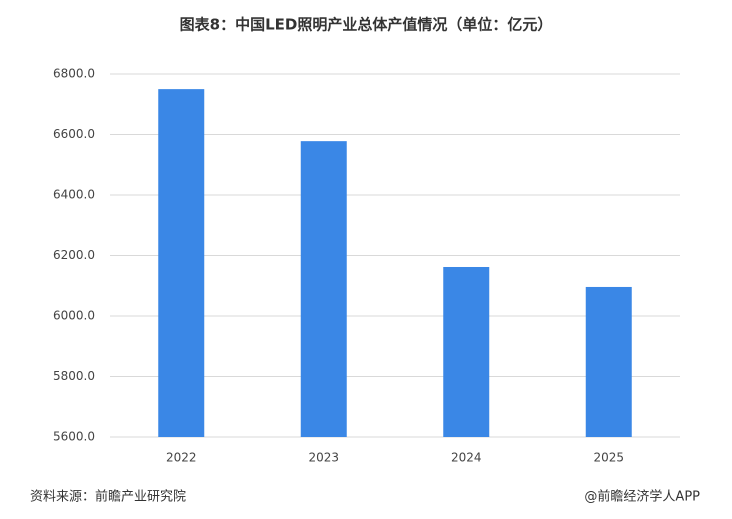  Describe the element at coordinates (466, 458) in the screenshot. I see `x-tick-label: 2024` at that location.